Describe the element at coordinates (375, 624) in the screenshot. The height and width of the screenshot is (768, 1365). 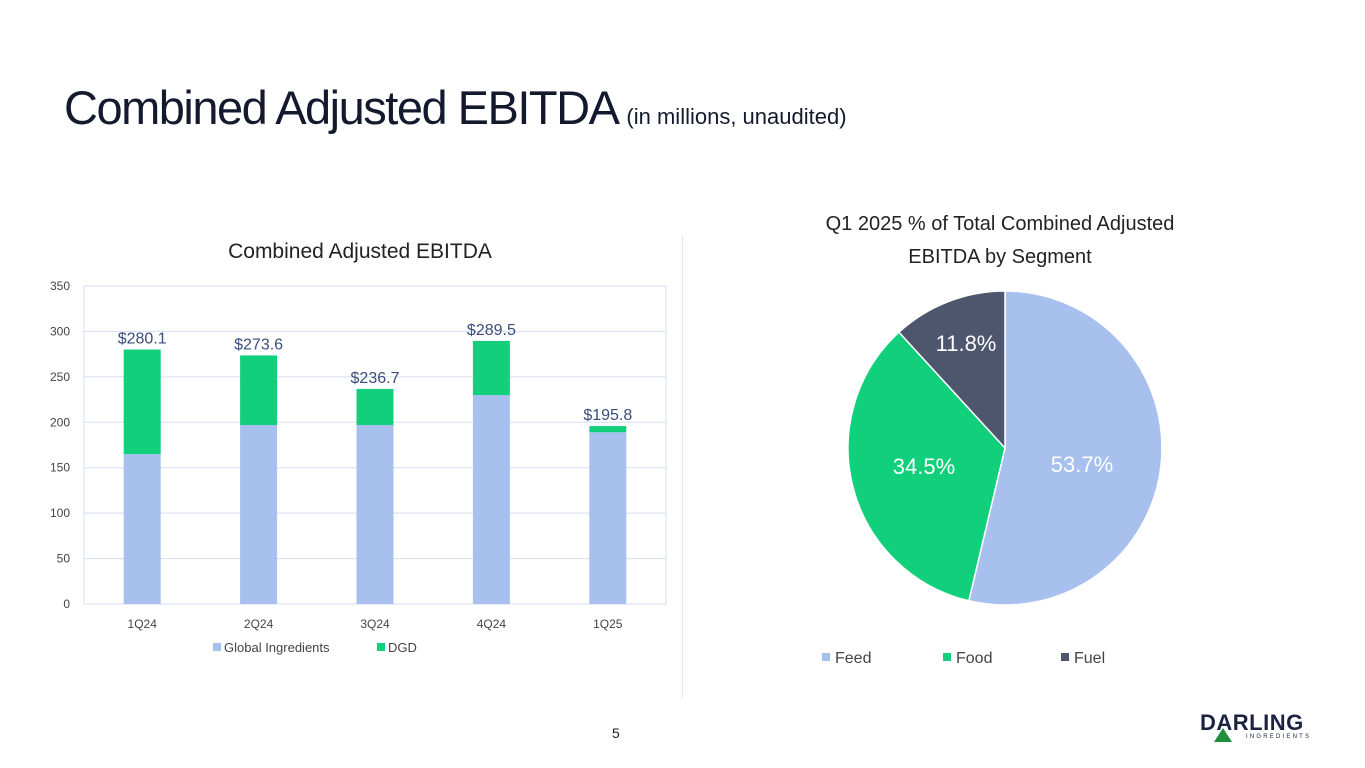
I see `x-tick-label: 3Q24` at that location.